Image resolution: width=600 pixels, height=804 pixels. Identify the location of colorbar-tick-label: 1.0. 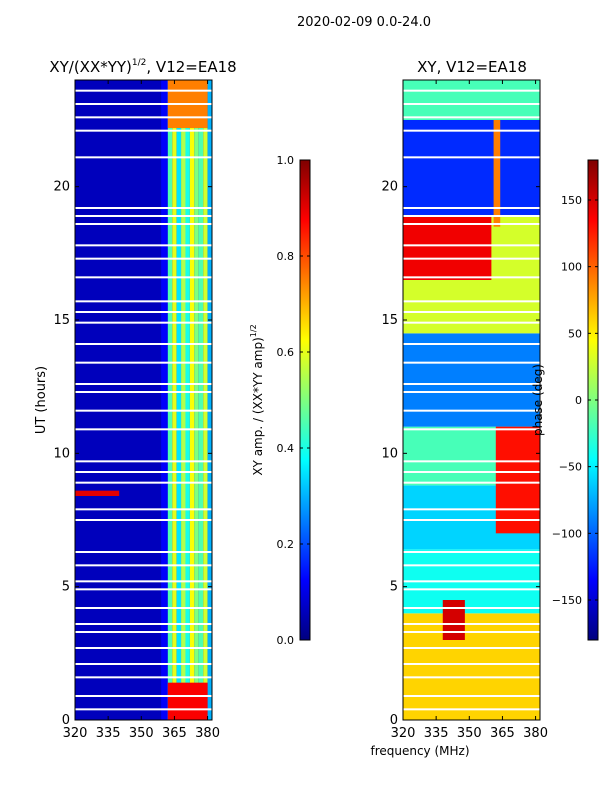
(286, 160).